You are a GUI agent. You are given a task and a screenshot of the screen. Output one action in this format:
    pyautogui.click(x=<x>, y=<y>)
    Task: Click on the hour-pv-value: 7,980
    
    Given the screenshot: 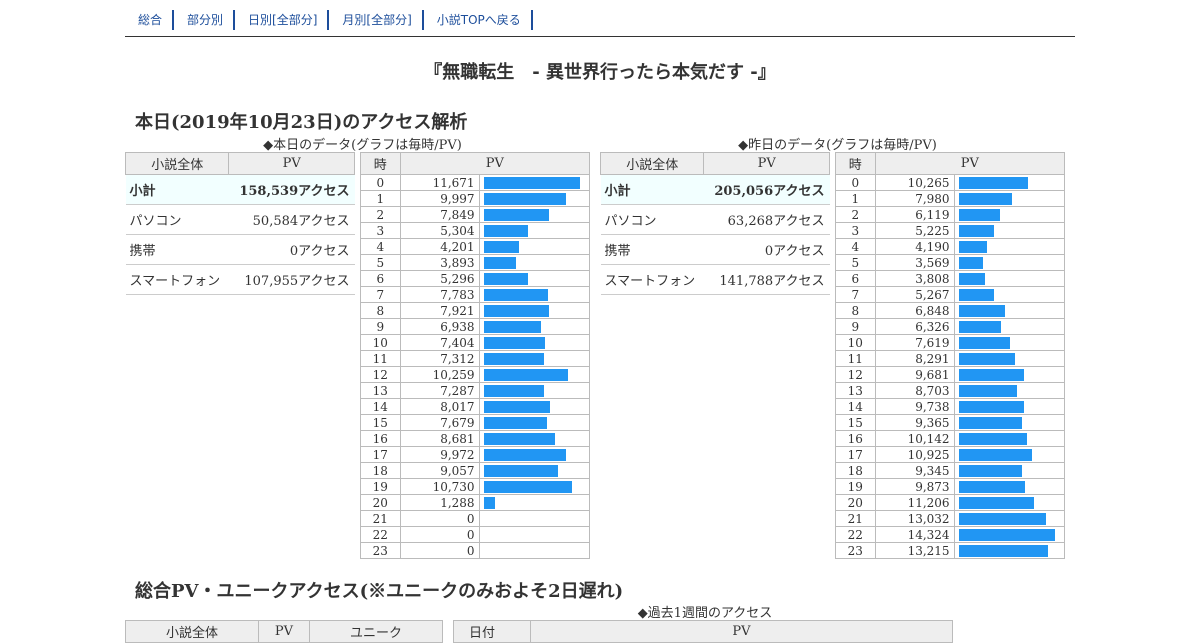 What is the action you would take?
    pyautogui.click(x=914, y=198)
    